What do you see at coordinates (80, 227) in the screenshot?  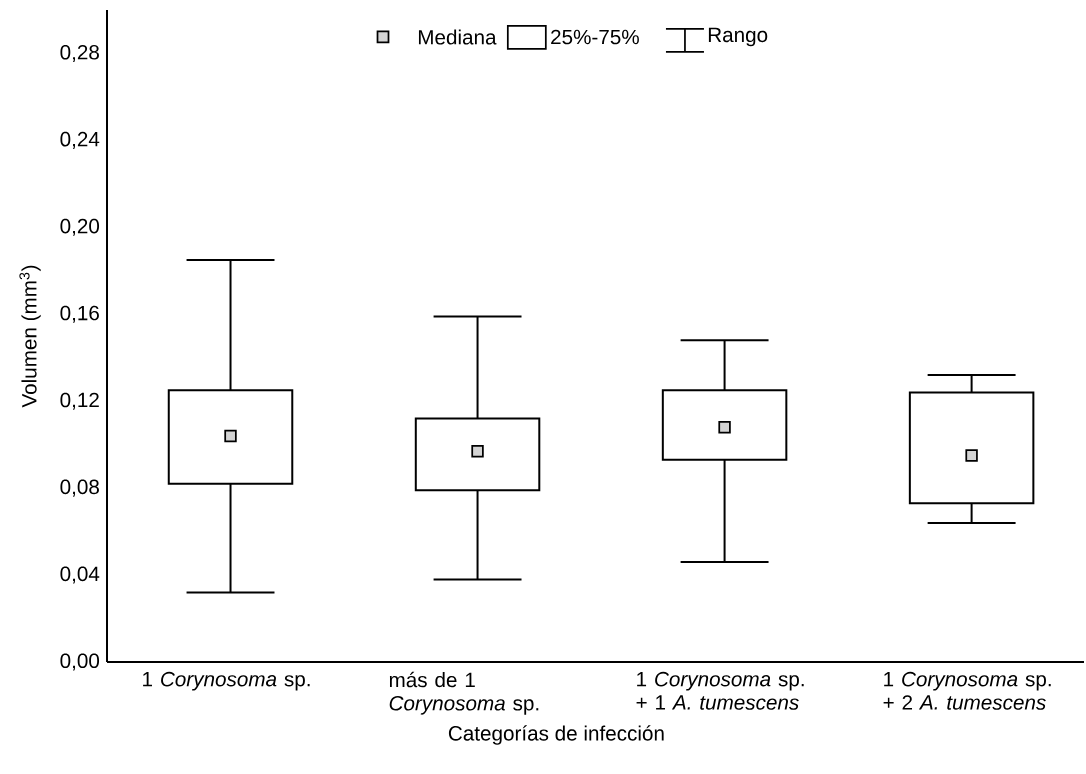 I see `y-tick-label: 0,20` at bounding box center [80, 227].